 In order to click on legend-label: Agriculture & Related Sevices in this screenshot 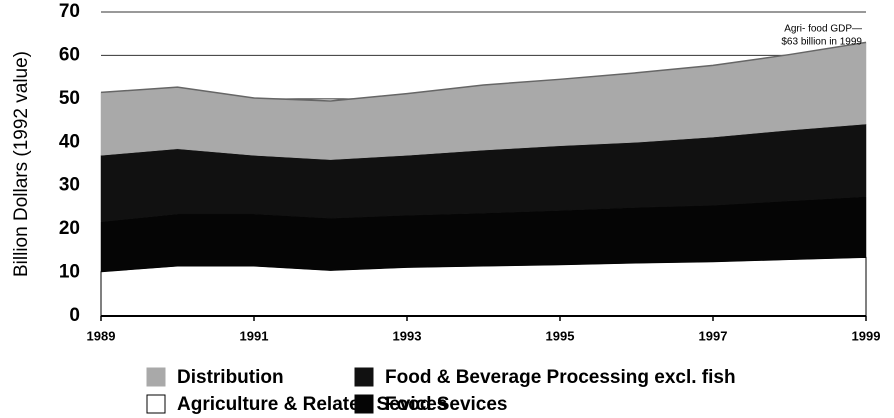, I will do `click(312, 404)`.